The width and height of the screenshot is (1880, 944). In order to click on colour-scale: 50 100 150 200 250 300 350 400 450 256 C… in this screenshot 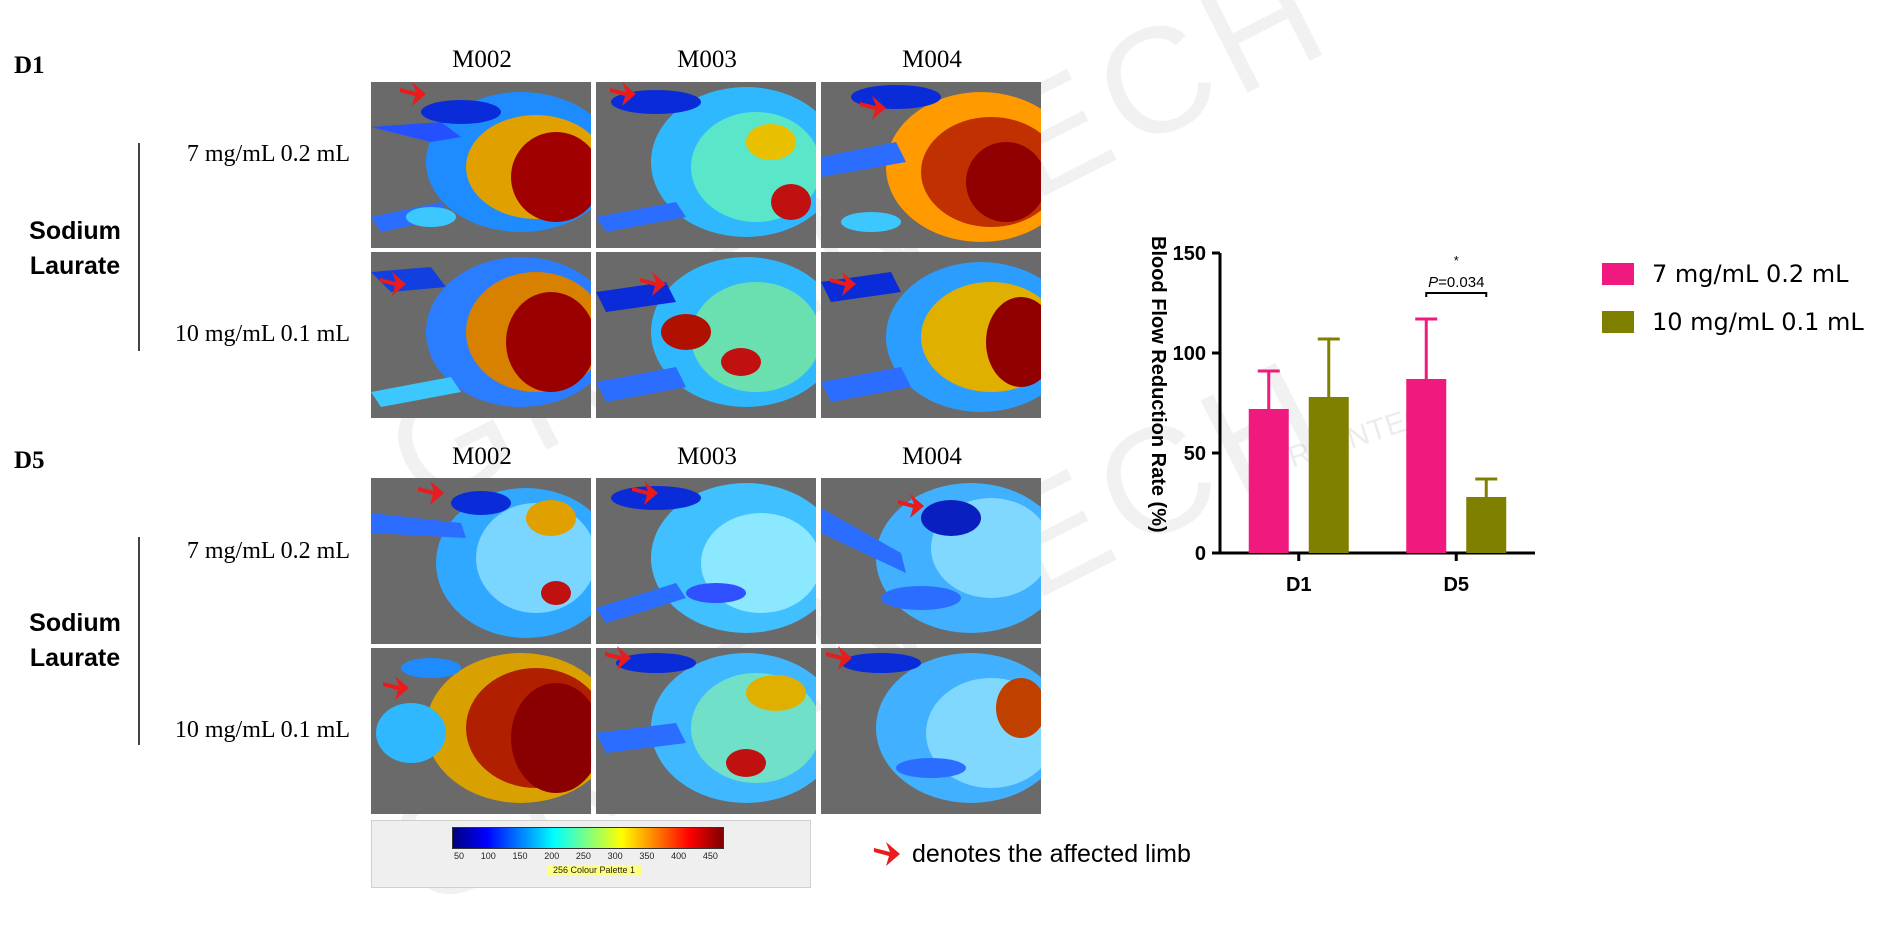, I will do `click(591, 854)`.